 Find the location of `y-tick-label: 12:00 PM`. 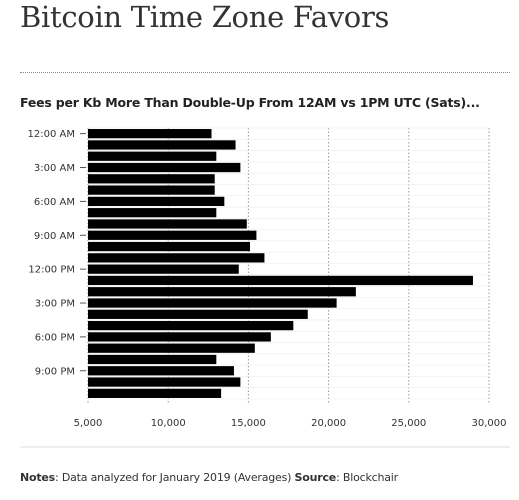

y-tick-label: 12:00 PM is located at coordinates (51, 270).